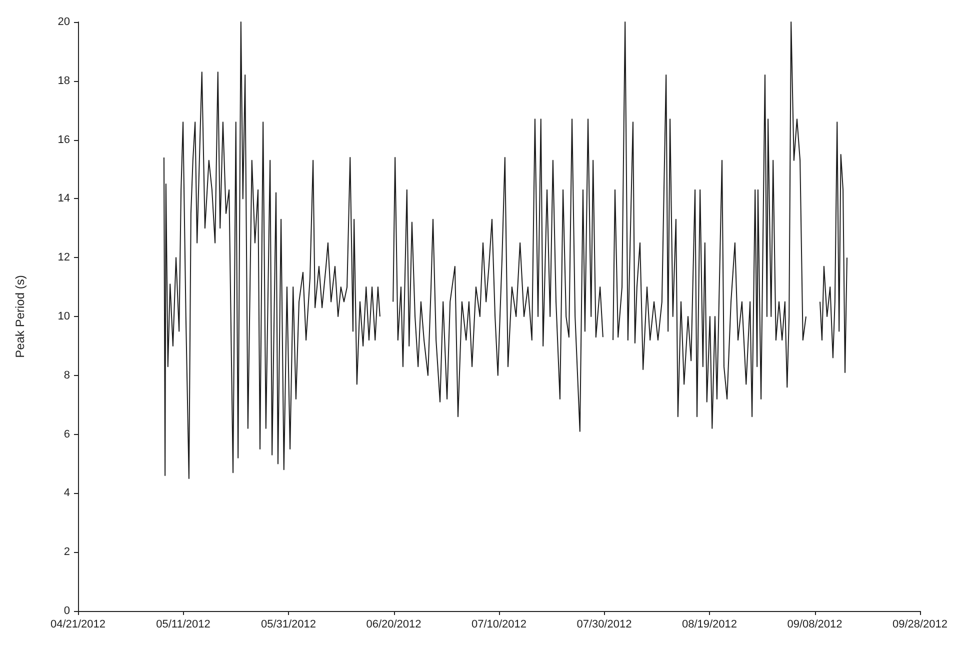 Image resolution: width=964 pixels, height=650 pixels. What do you see at coordinates (64, 80) in the screenshot?
I see `y-tick-label: 18` at bounding box center [64, 80].